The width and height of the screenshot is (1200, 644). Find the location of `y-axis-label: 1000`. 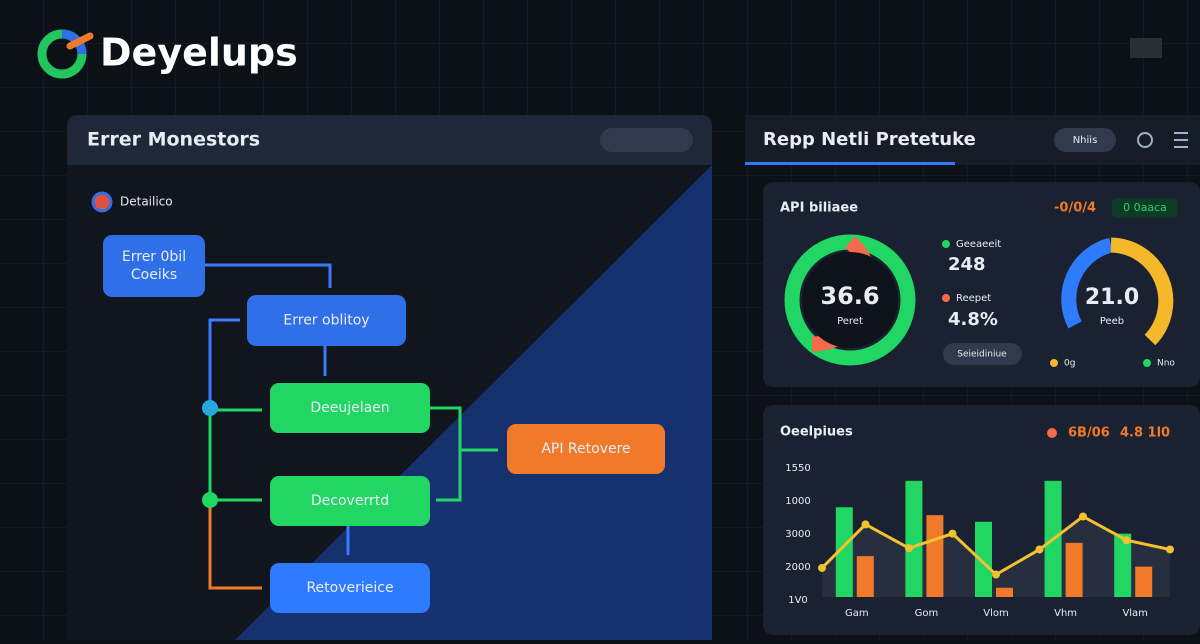

y-axis-label: 1000 is located at coordinates (797, 501).